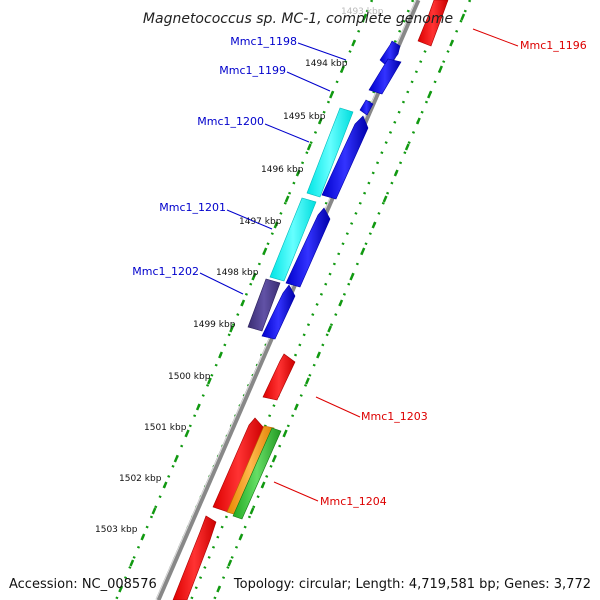 This screenshot has height=600, width=600. What do you see at coordinates (362, 12) in the screenshot?
I see `tick-label-1493: 1493 kbp` at bounding box center [362, 12].